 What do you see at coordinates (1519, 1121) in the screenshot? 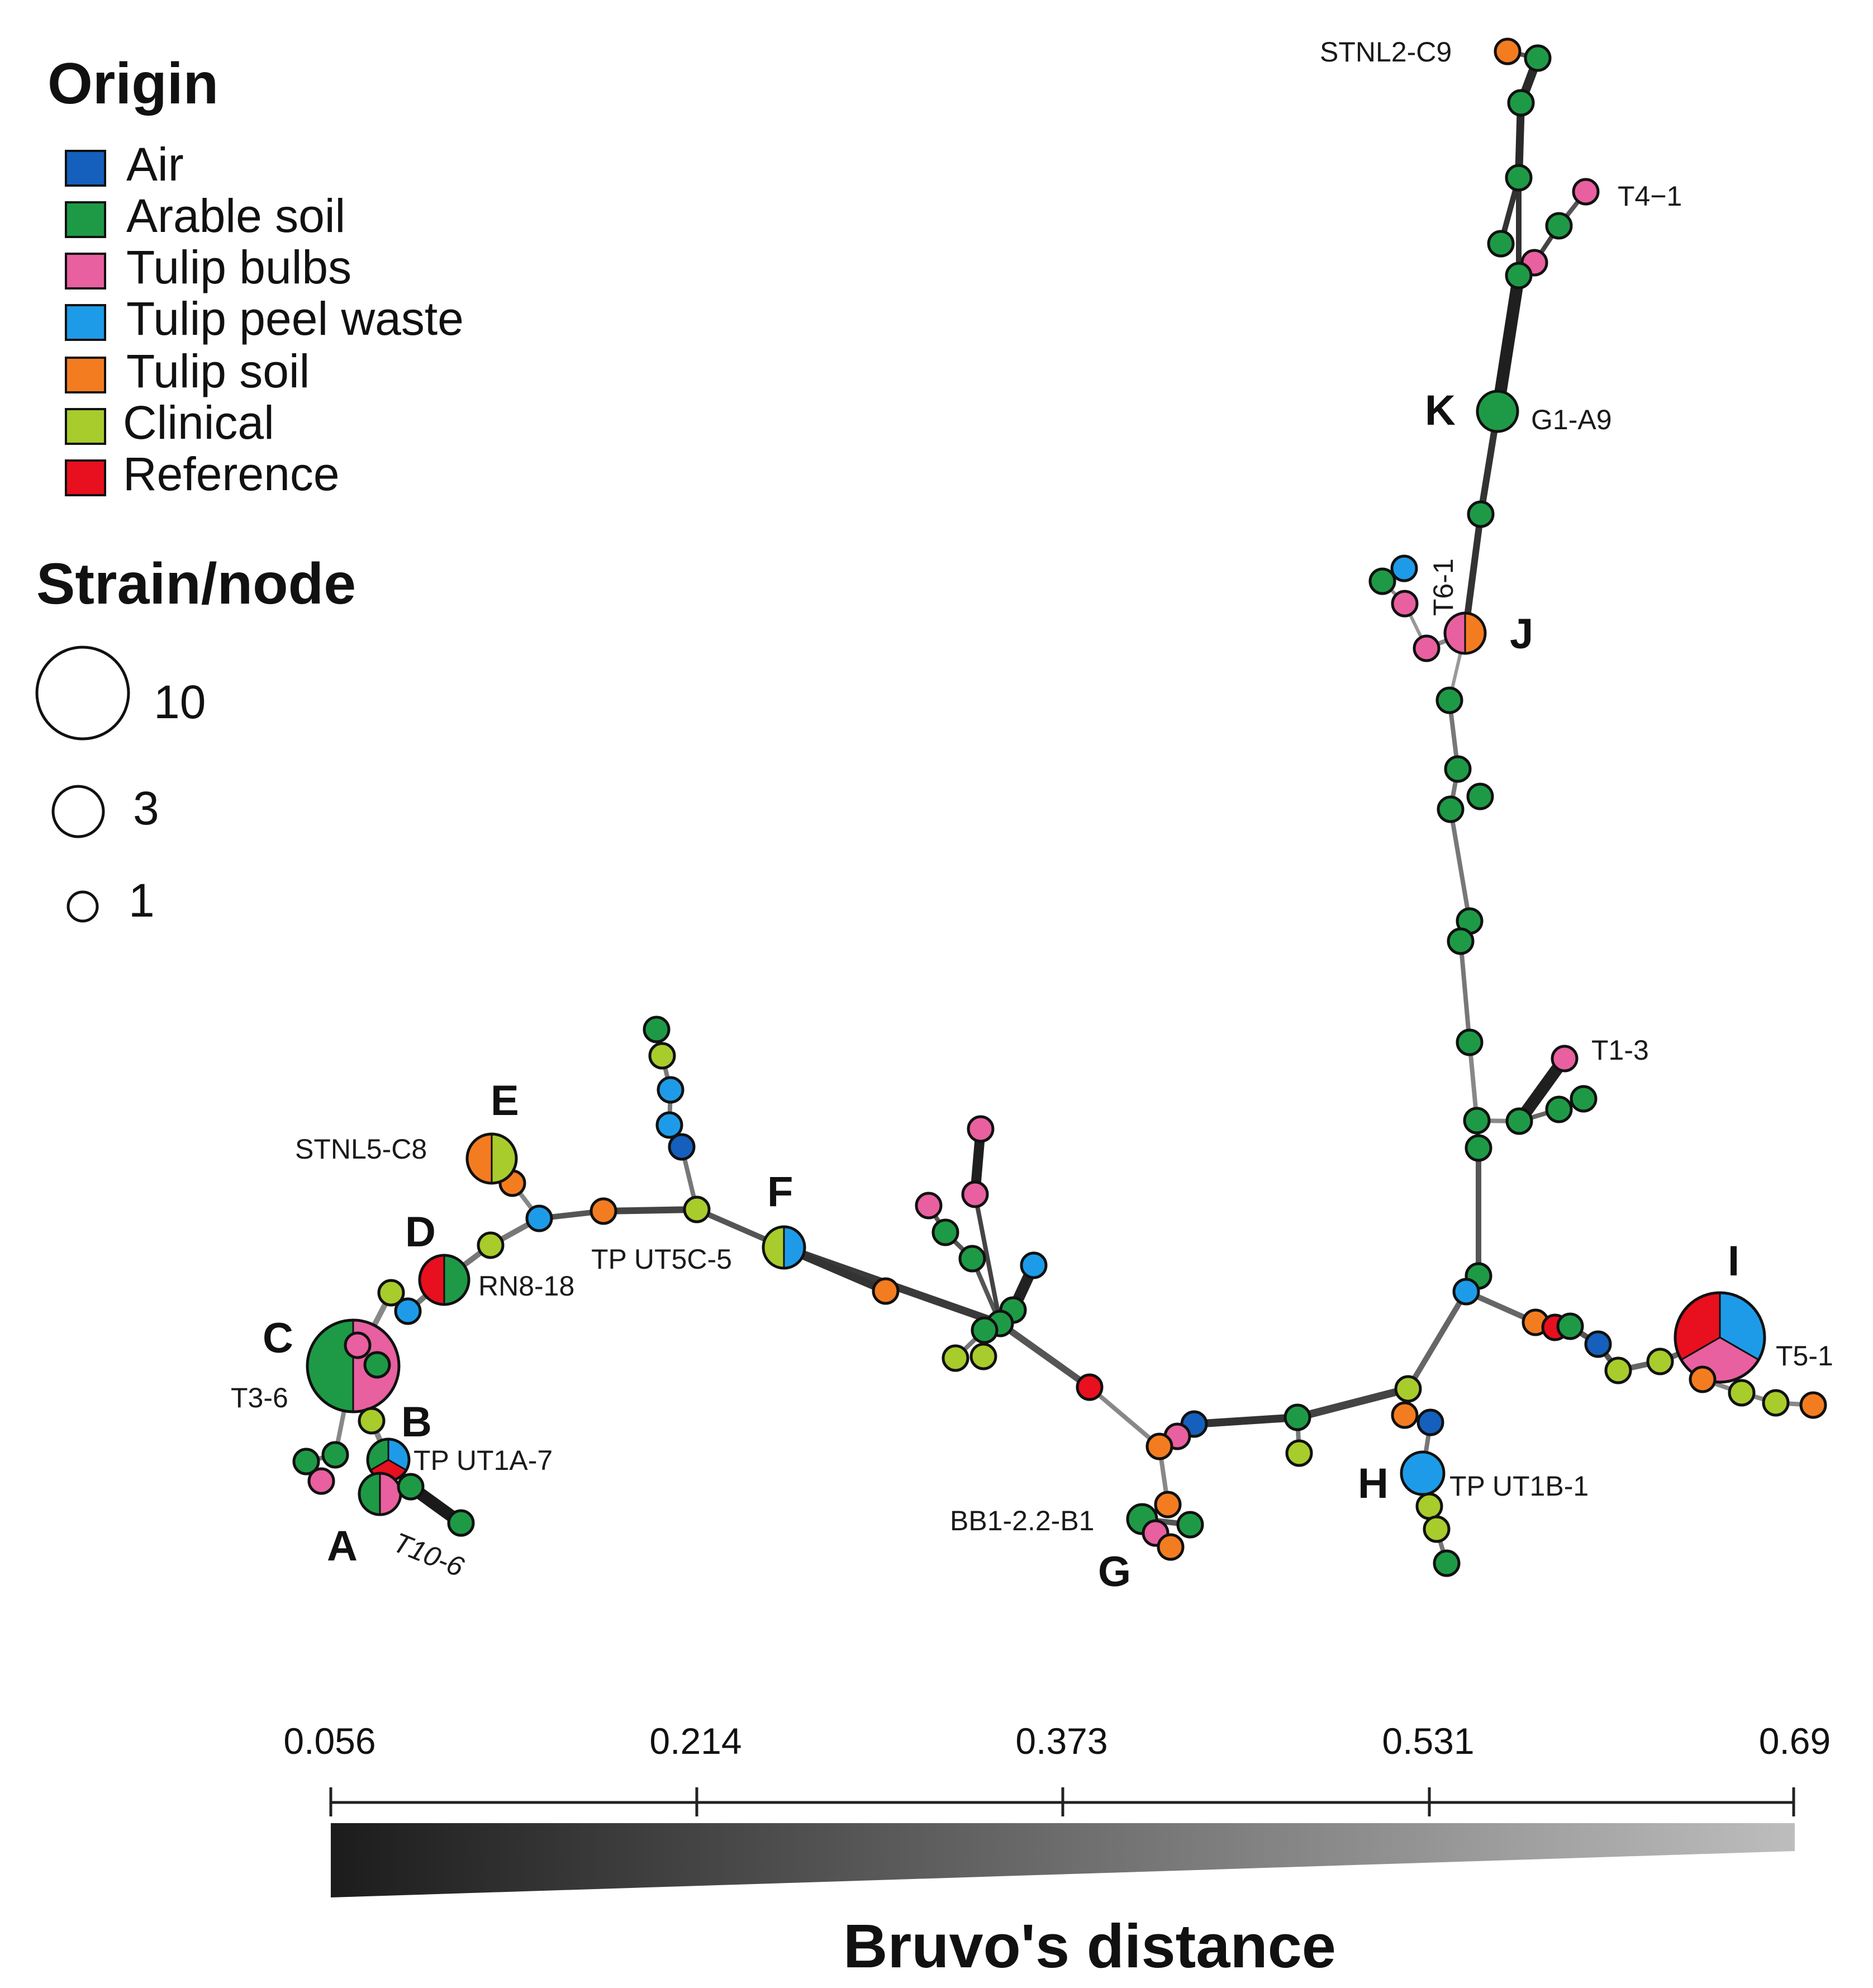
I see `node-n27-fill` at bounding box center [1519, 1121].